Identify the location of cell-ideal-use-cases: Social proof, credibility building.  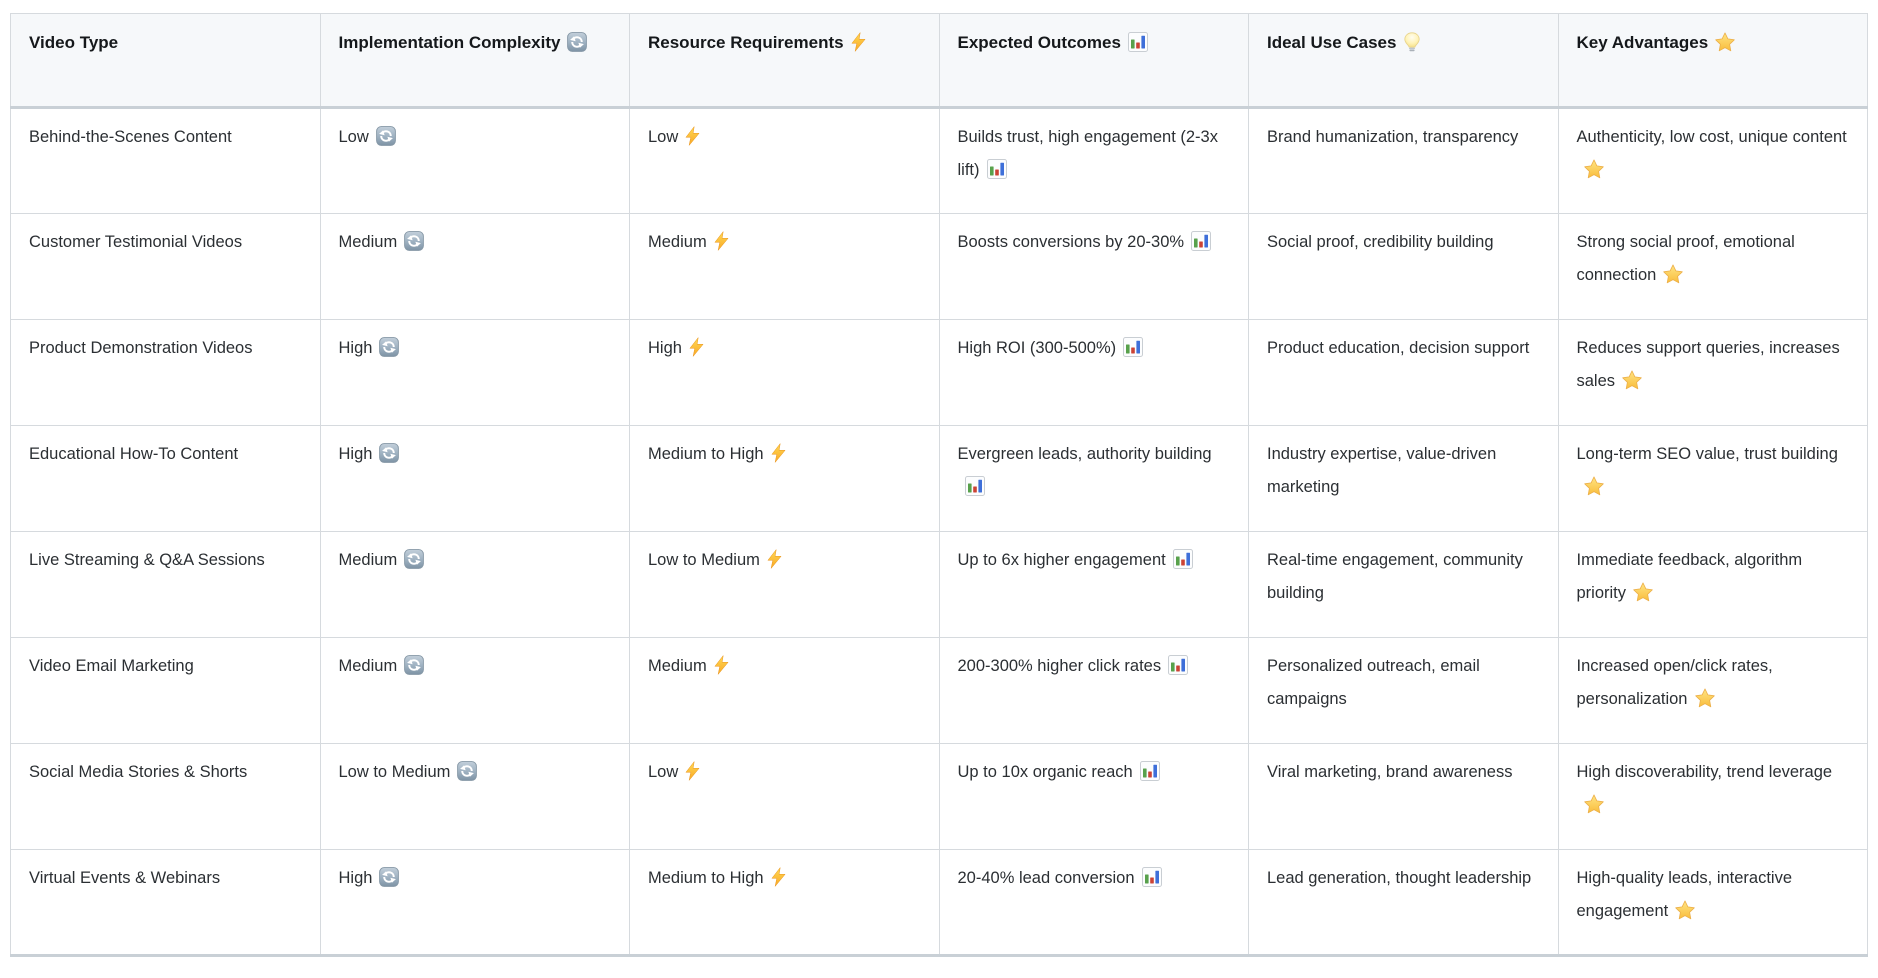
(1403, 266).